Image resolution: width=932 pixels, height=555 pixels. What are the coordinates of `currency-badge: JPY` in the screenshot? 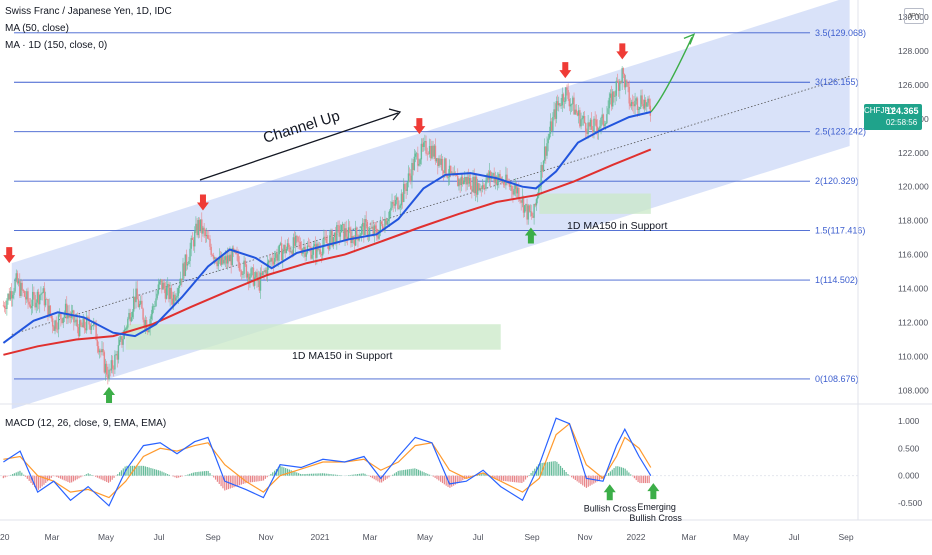 It's located at (914, 16).